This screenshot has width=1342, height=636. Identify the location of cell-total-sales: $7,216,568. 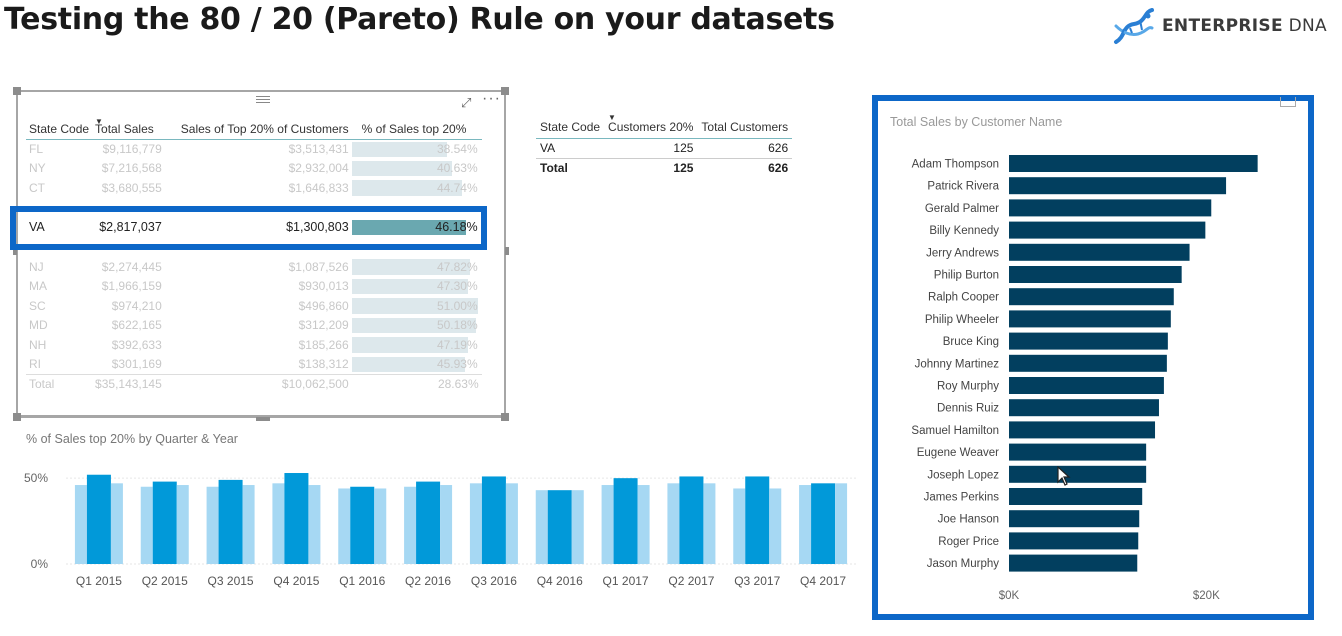
(131, 168).